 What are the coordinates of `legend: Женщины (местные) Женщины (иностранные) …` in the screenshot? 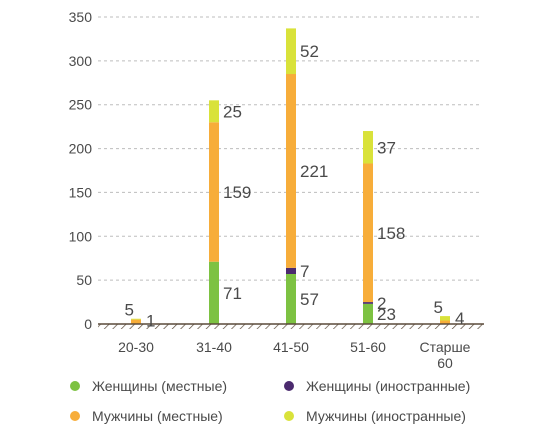 It's located at (275, 402).